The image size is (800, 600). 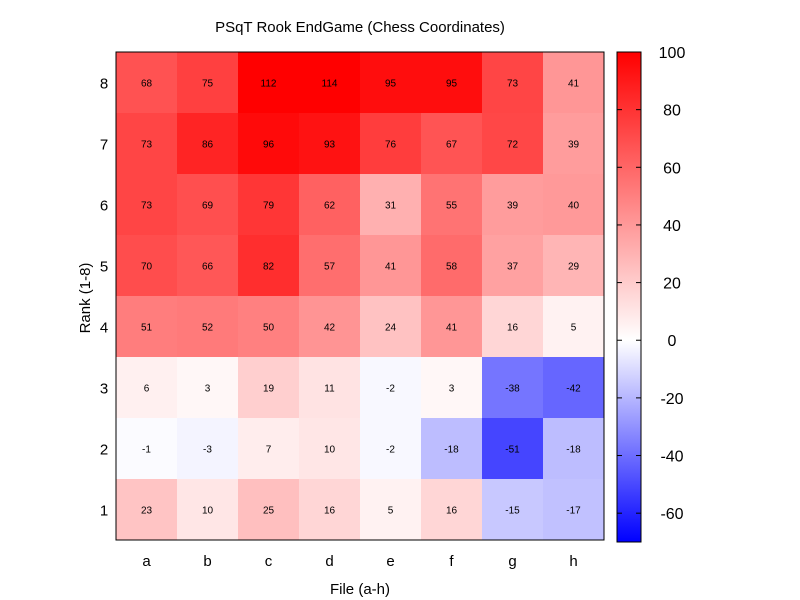 I want to click on cell-value-a4: 51, so click(x=147, y=328).